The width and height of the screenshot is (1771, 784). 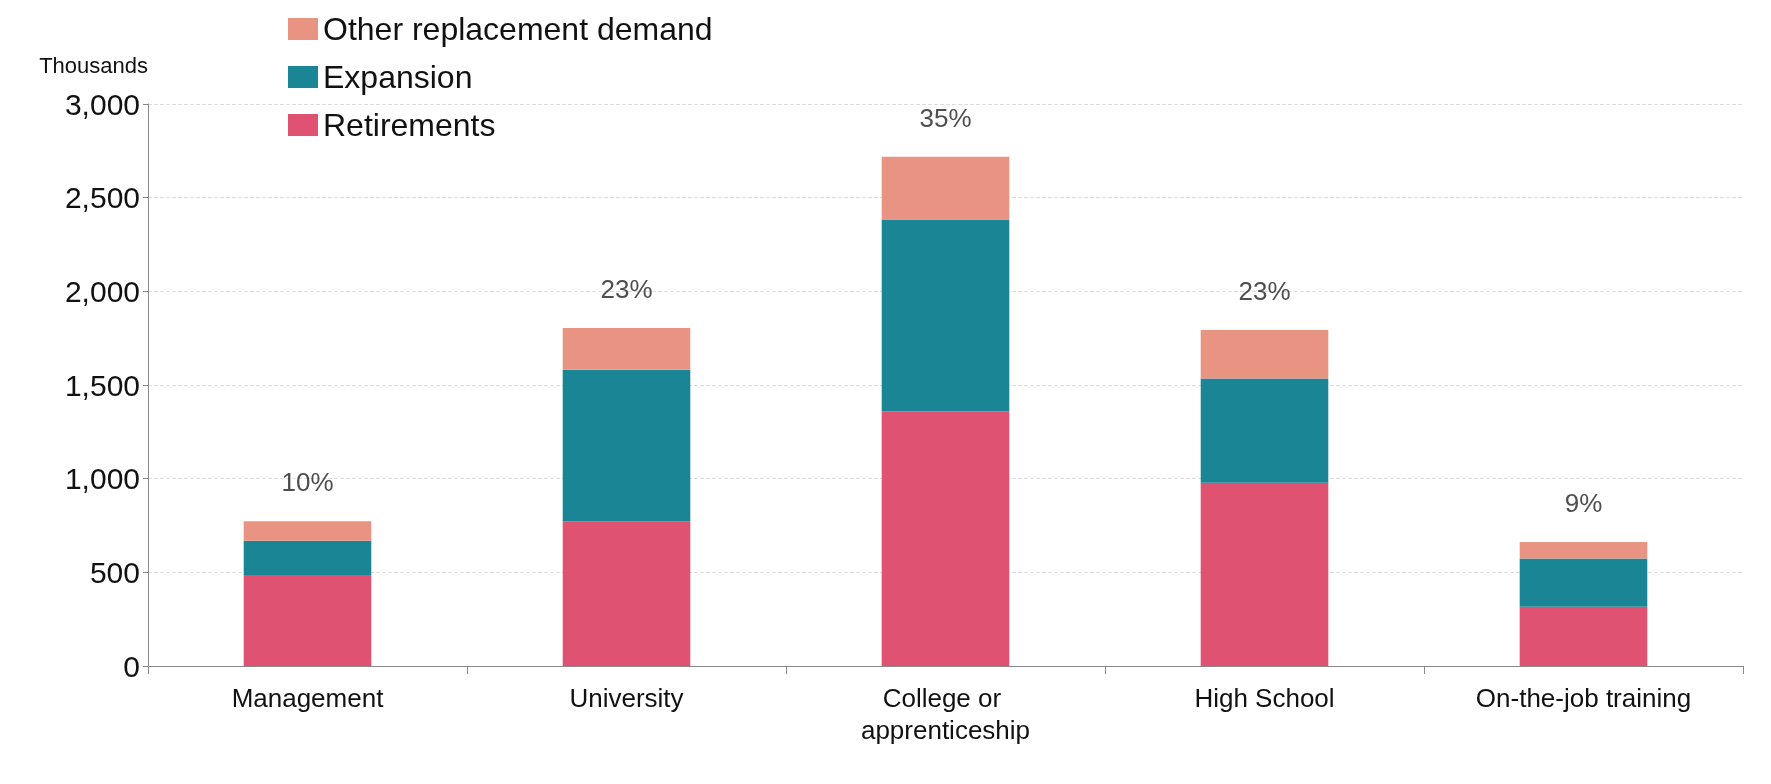 What do you see at coordinates (102, 198) in the screenshot?
I see `y-tick-label: 2,500` at bounding box center [102, 198].